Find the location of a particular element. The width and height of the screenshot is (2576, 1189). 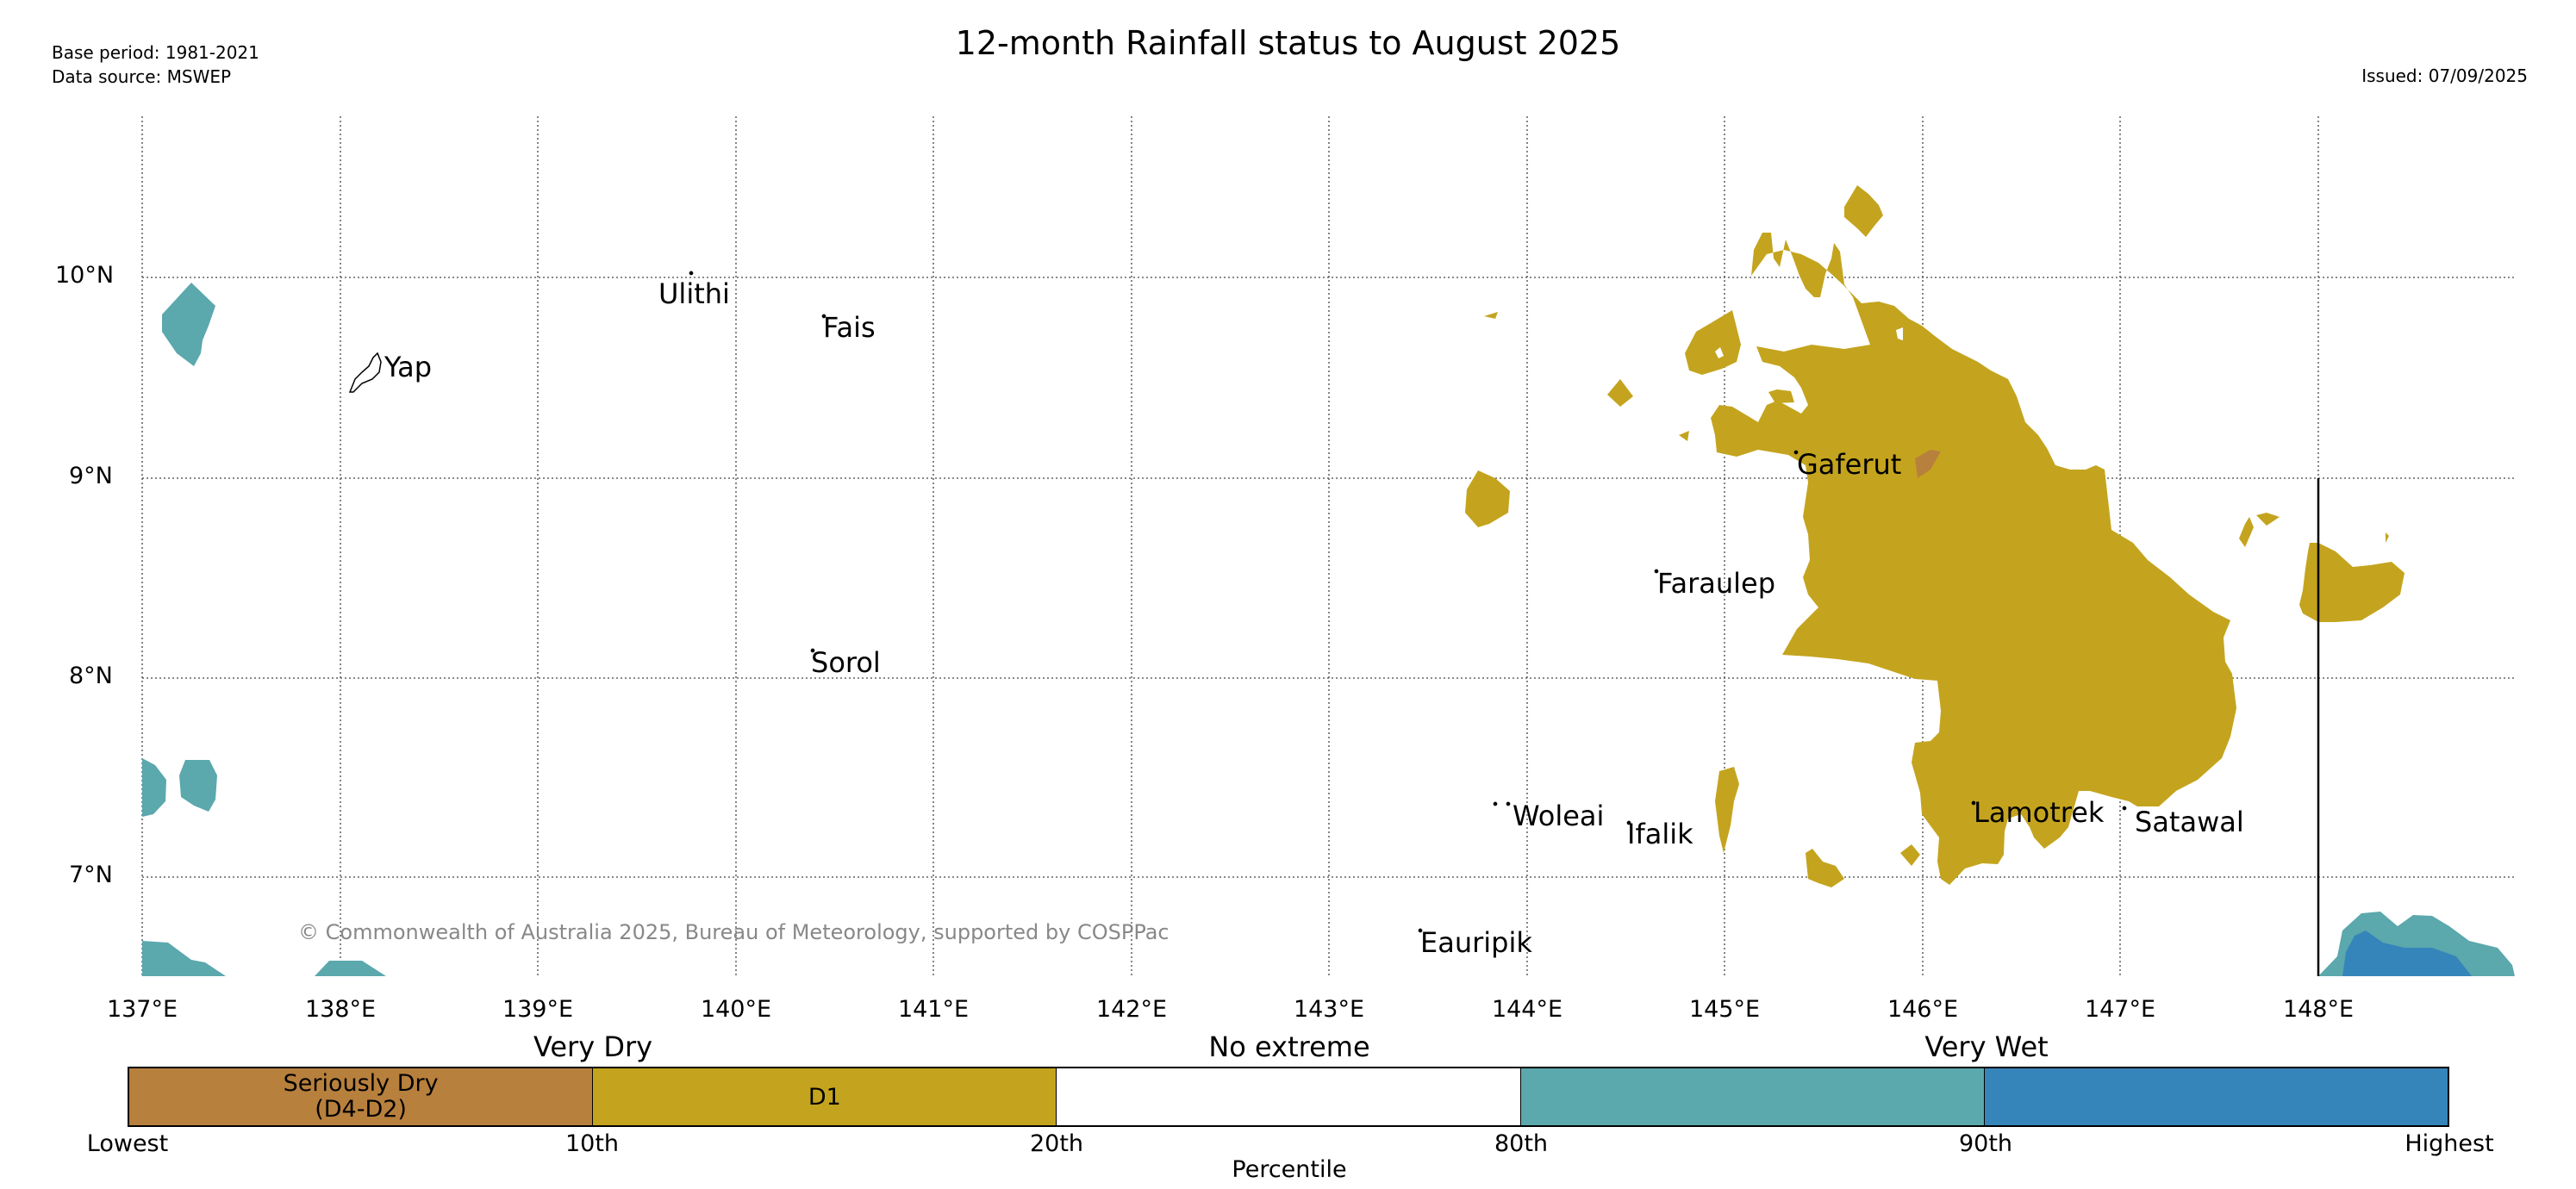

very-wet-dark-regions is located at coordinates (2407, 954).